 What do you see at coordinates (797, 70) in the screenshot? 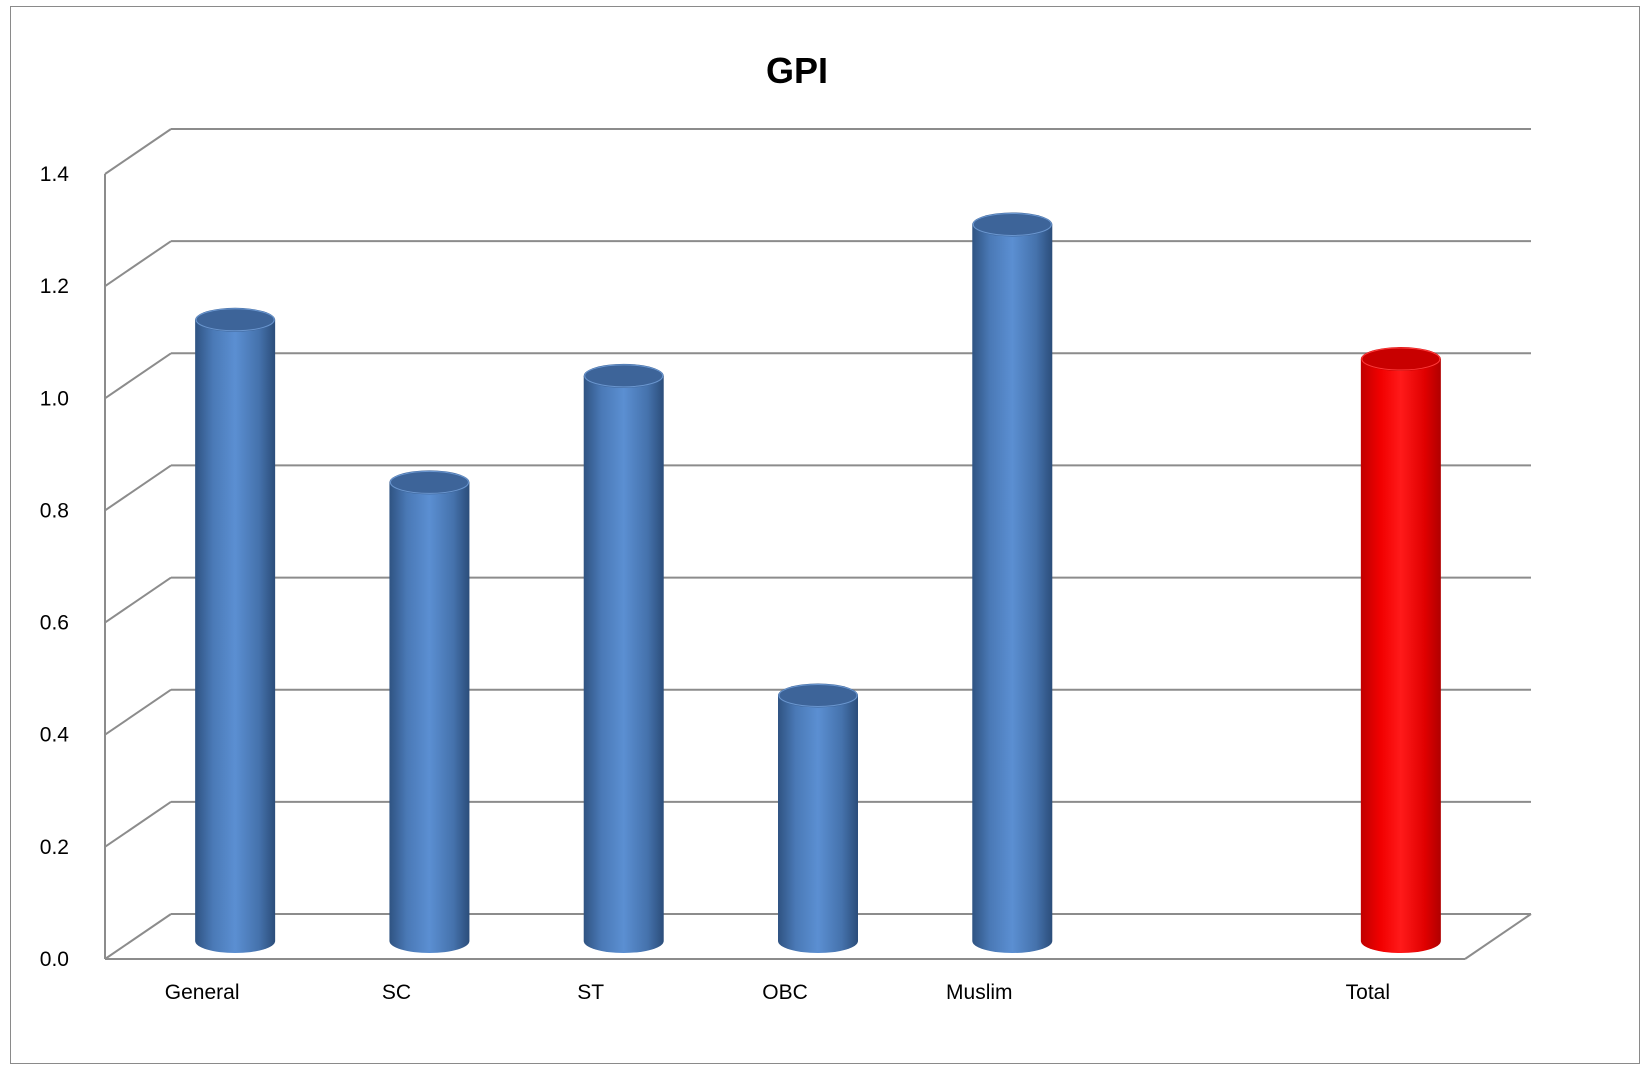
I see `chart-title: GPI` at bounding box center [797, 70].